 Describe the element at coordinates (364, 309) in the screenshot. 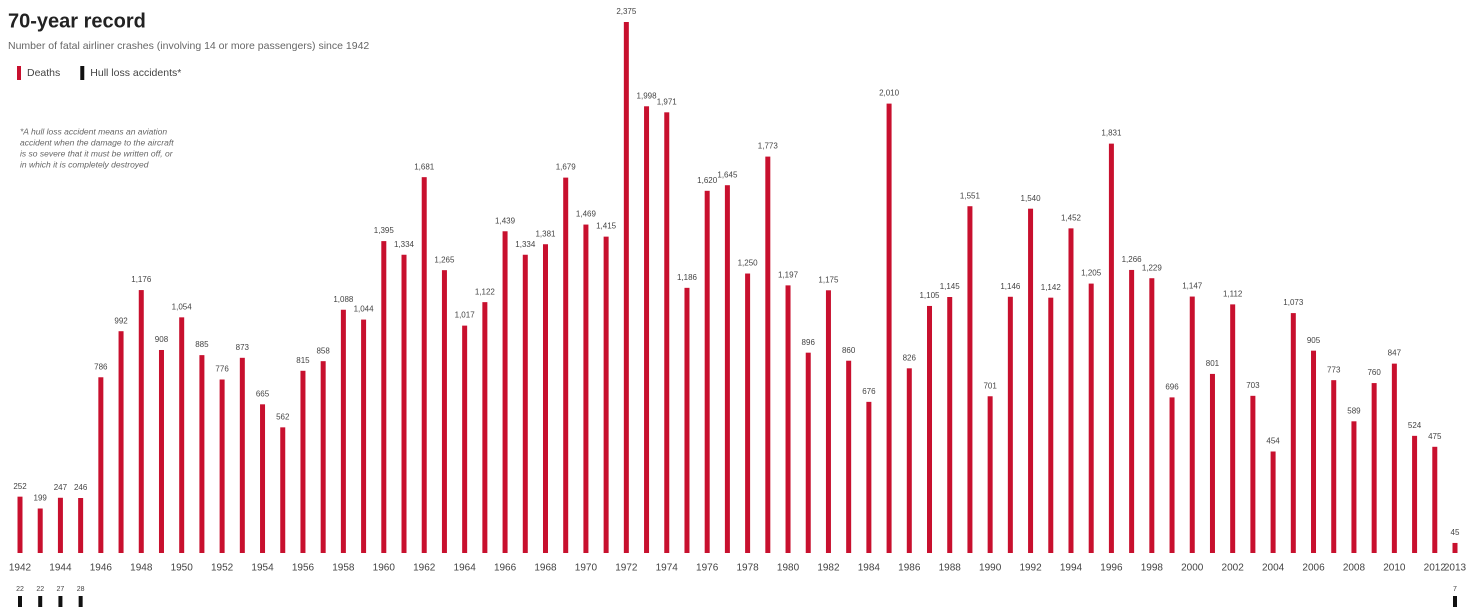

I see `value-label: 1,044` at that location.